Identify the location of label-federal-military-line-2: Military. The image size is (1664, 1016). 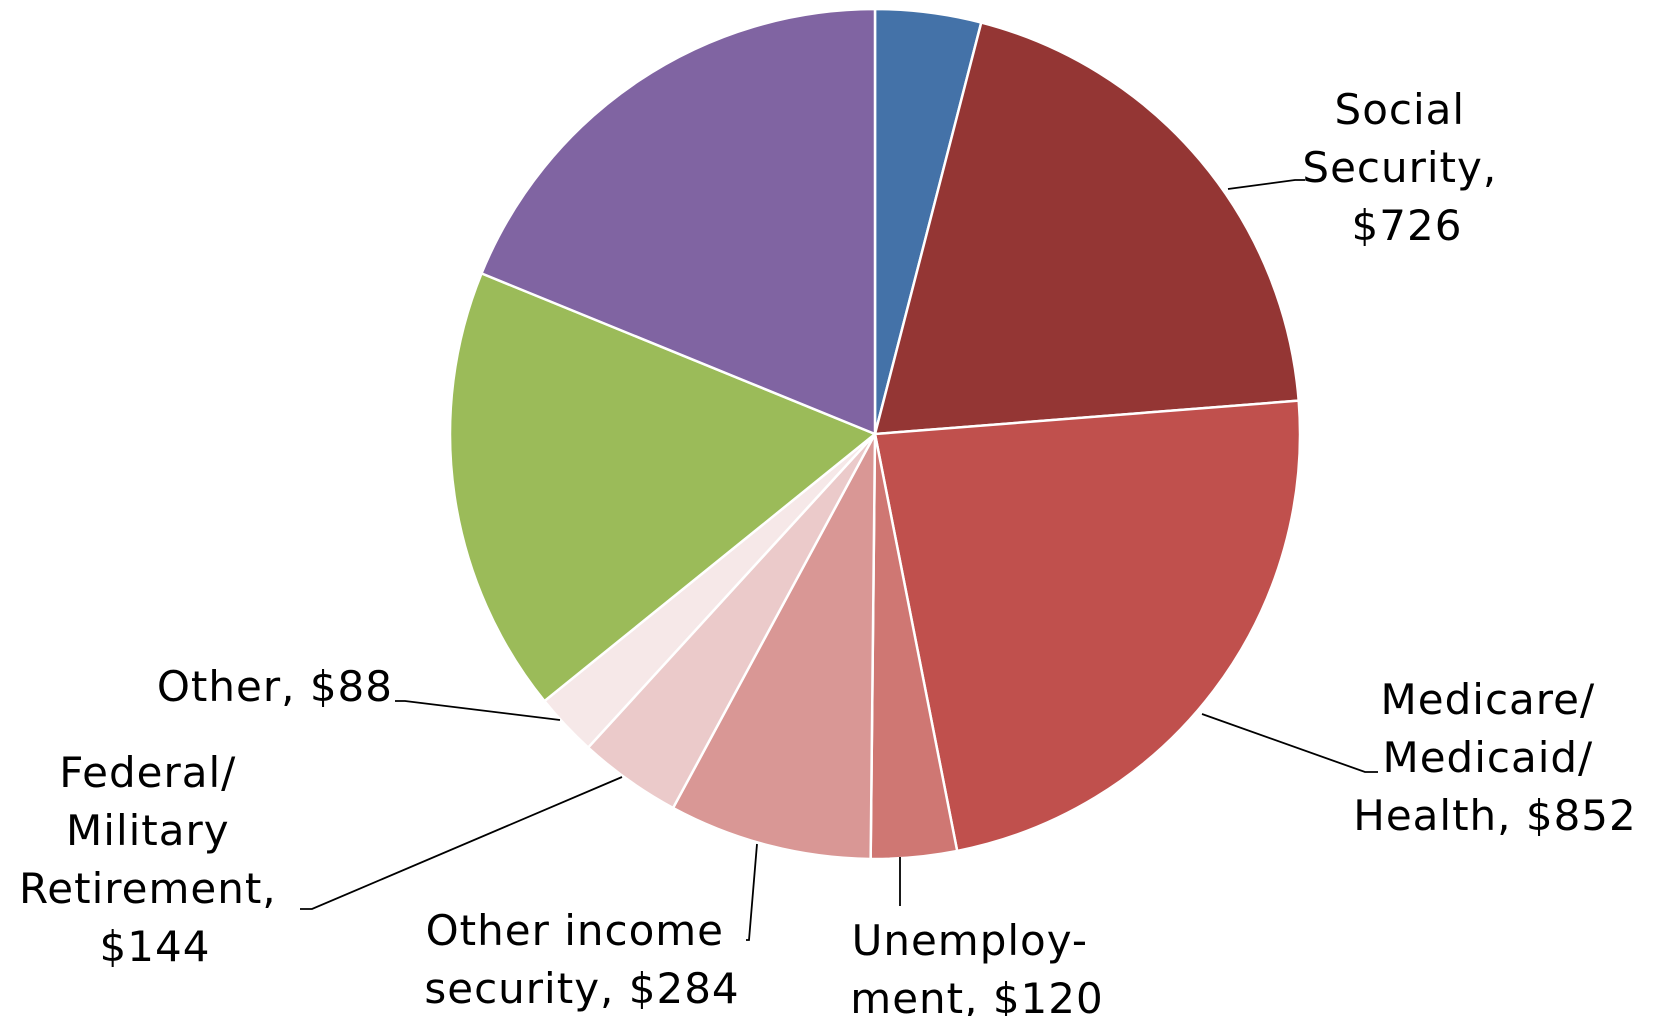
(148, 830).